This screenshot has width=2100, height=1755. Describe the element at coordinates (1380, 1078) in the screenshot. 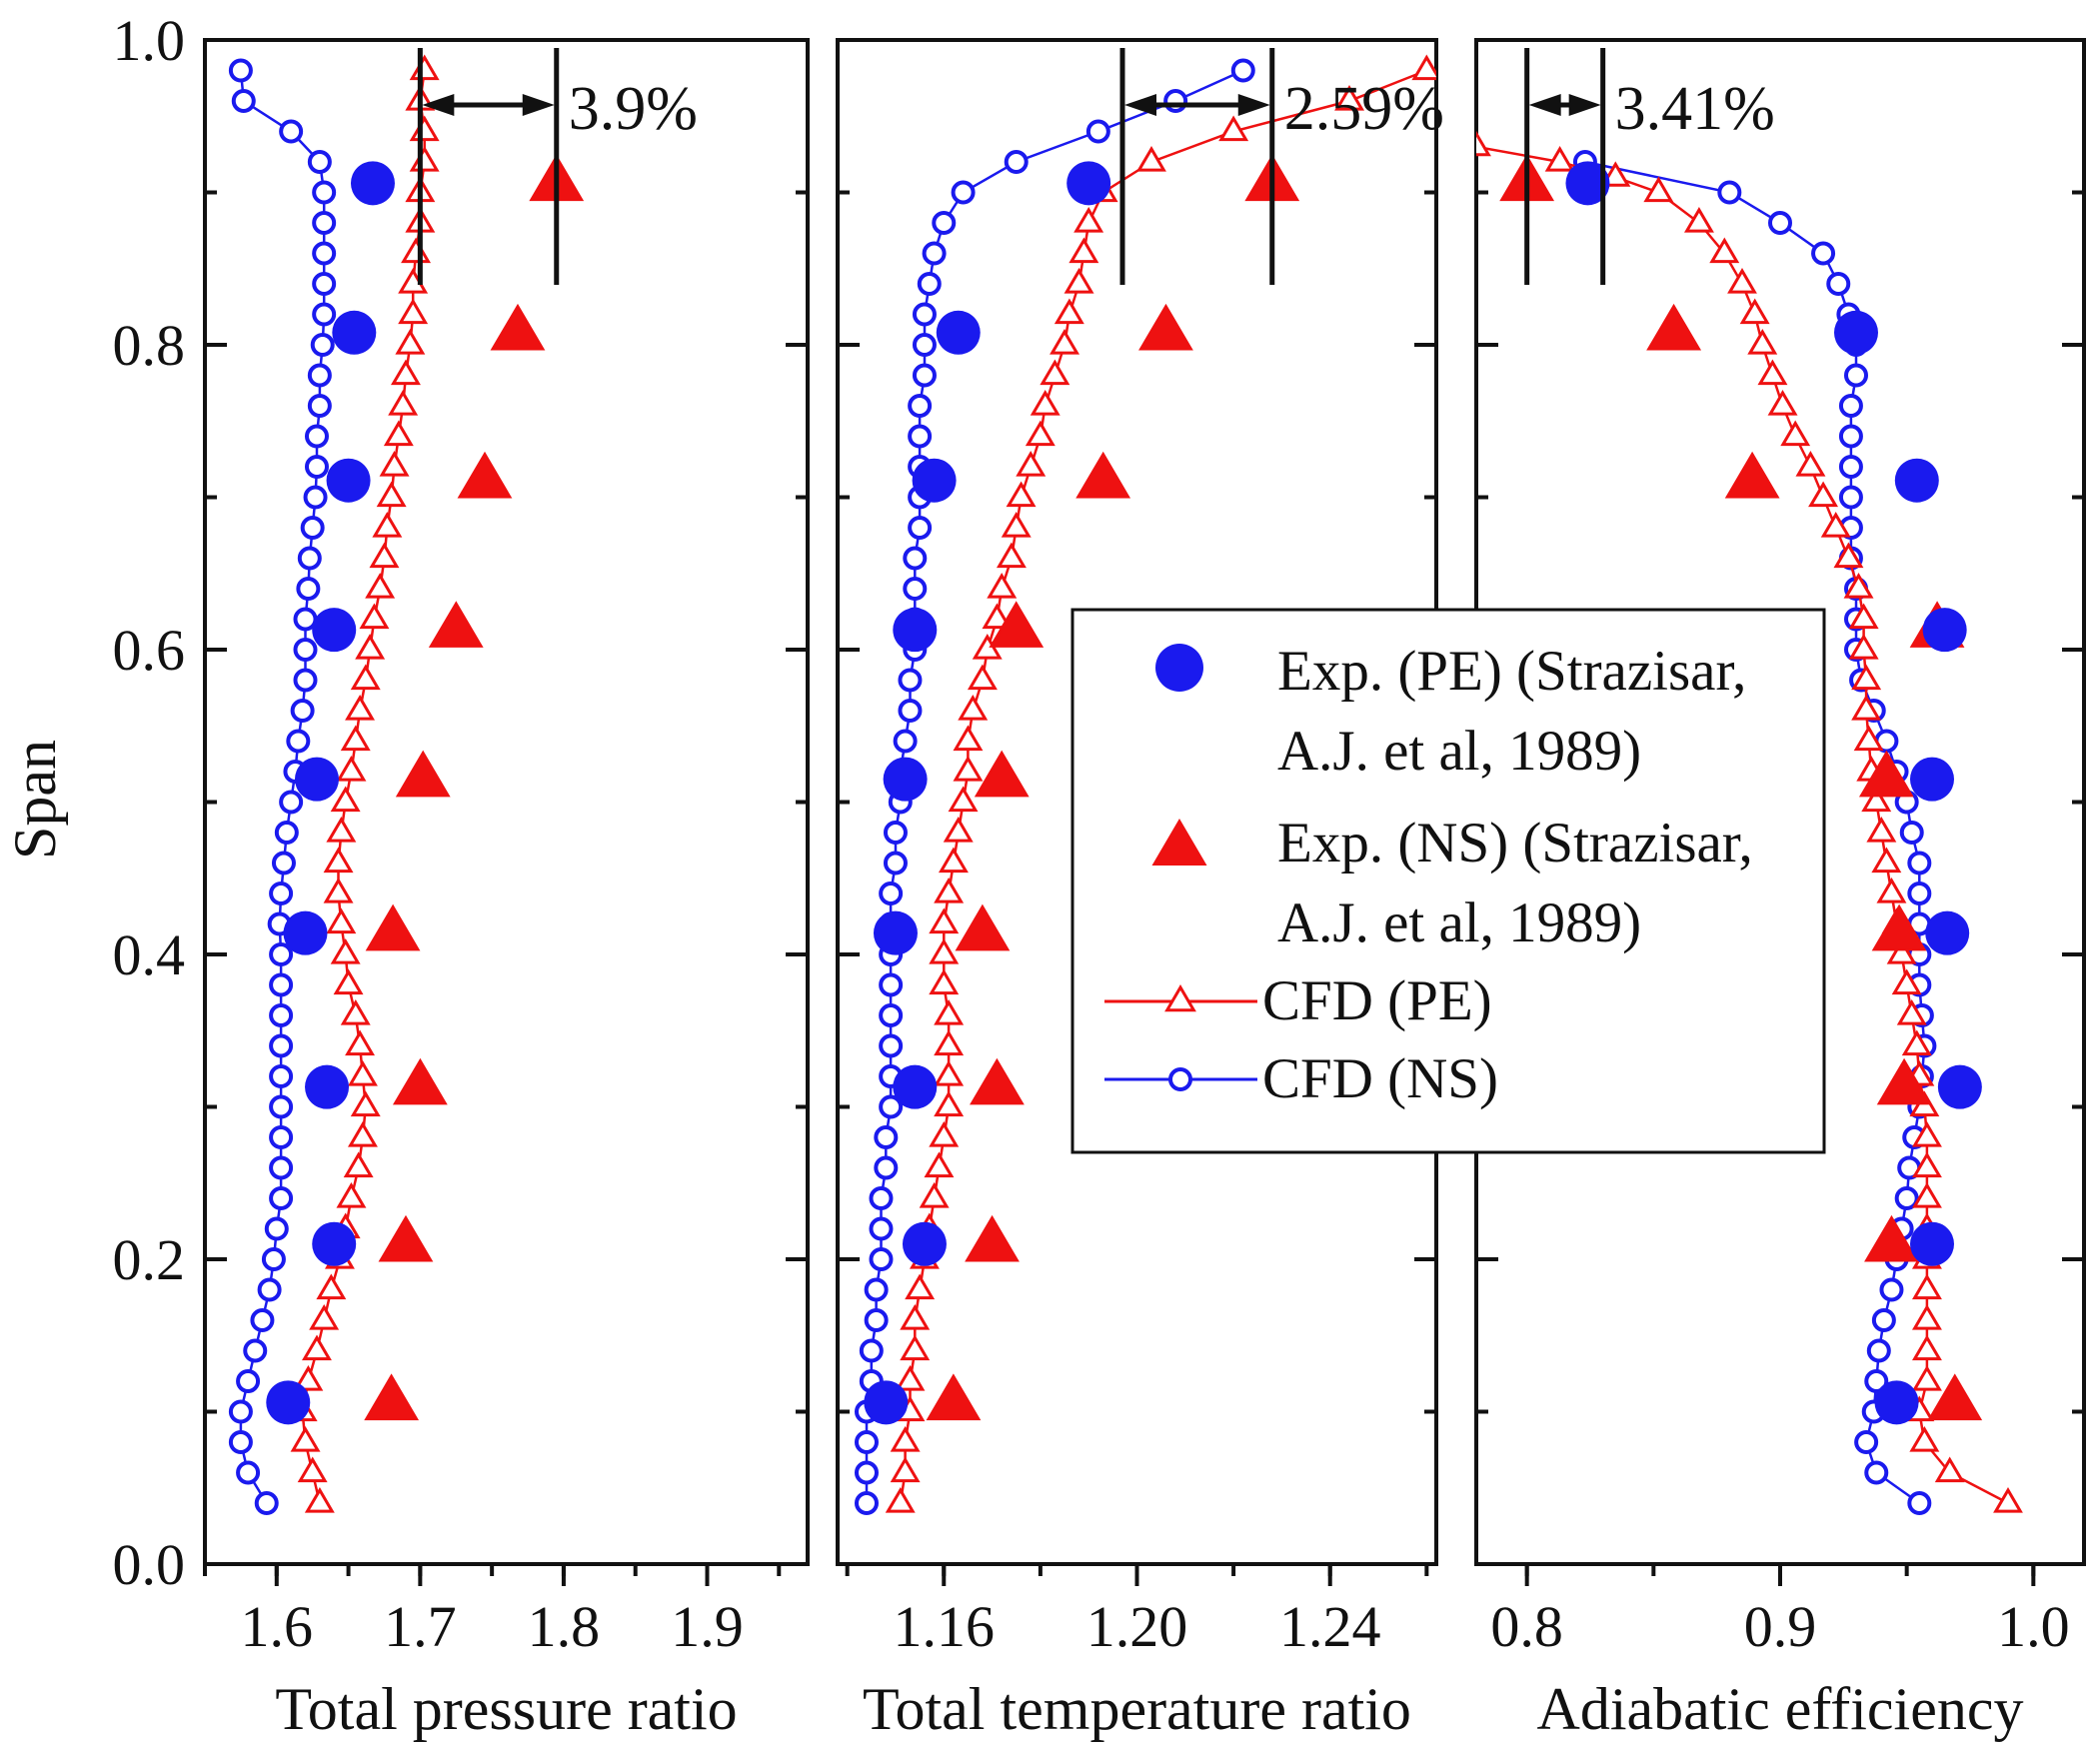

I see `legend-label: CFD (NS)` at that location.